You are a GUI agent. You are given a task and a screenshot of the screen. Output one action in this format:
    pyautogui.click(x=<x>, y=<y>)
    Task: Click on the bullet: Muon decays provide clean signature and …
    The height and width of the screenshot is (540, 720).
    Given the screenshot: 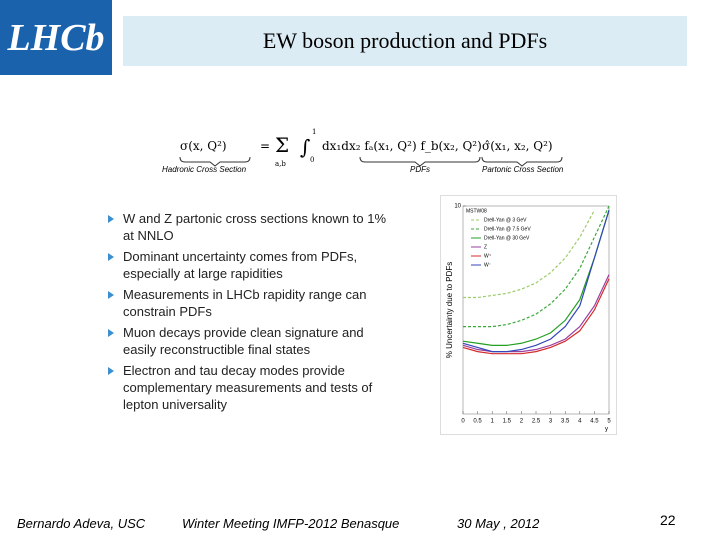 What is the action you would take?
    pyautogui.click(x=247, y=341)
    